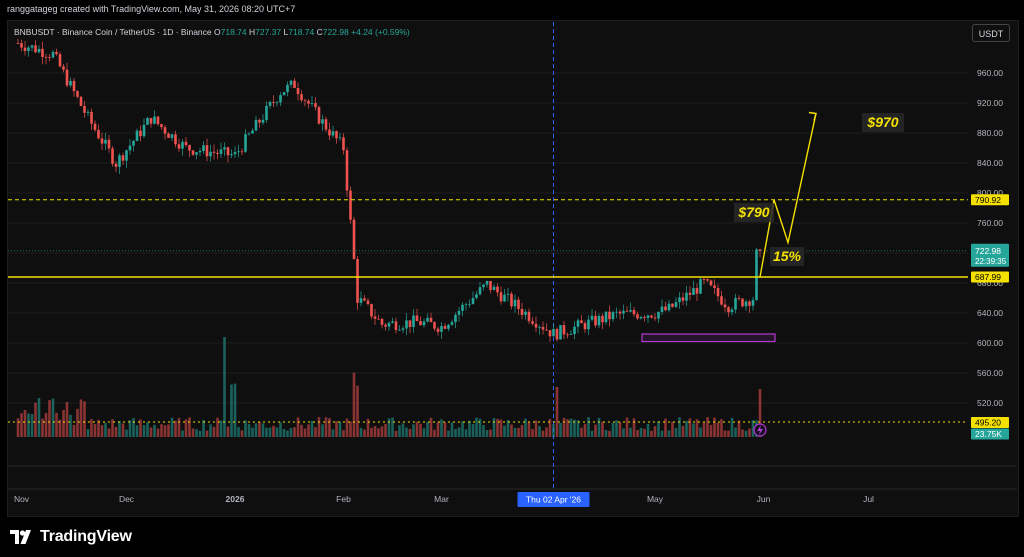 This screenshot has height=557, width=1024. Describe the element at coordinates (990, 200) in the screenshot. I see `price-label-790-badge` at that location.